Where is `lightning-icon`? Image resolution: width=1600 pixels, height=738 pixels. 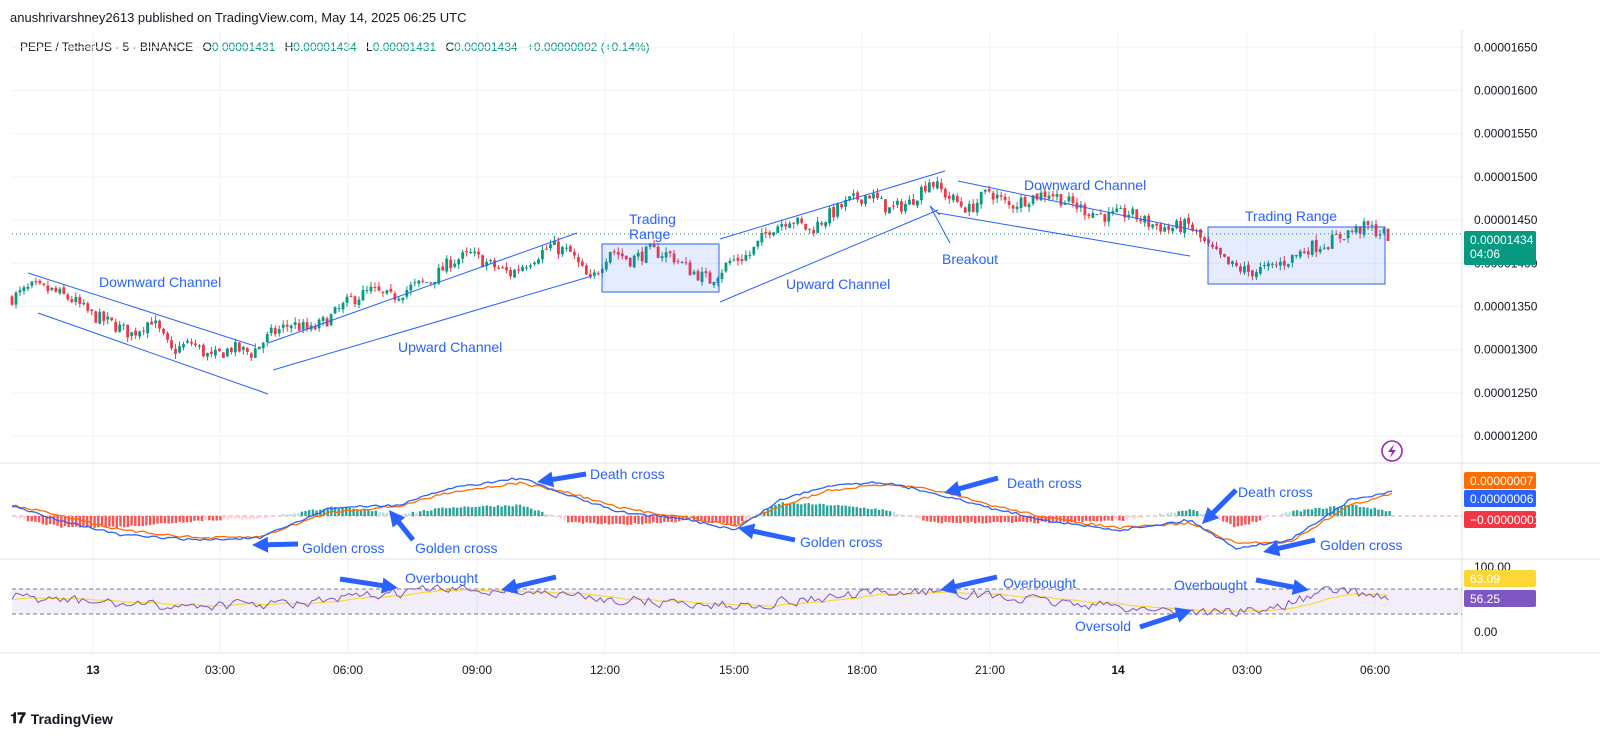
lightning-icon is located at coordinates (1392, 451).